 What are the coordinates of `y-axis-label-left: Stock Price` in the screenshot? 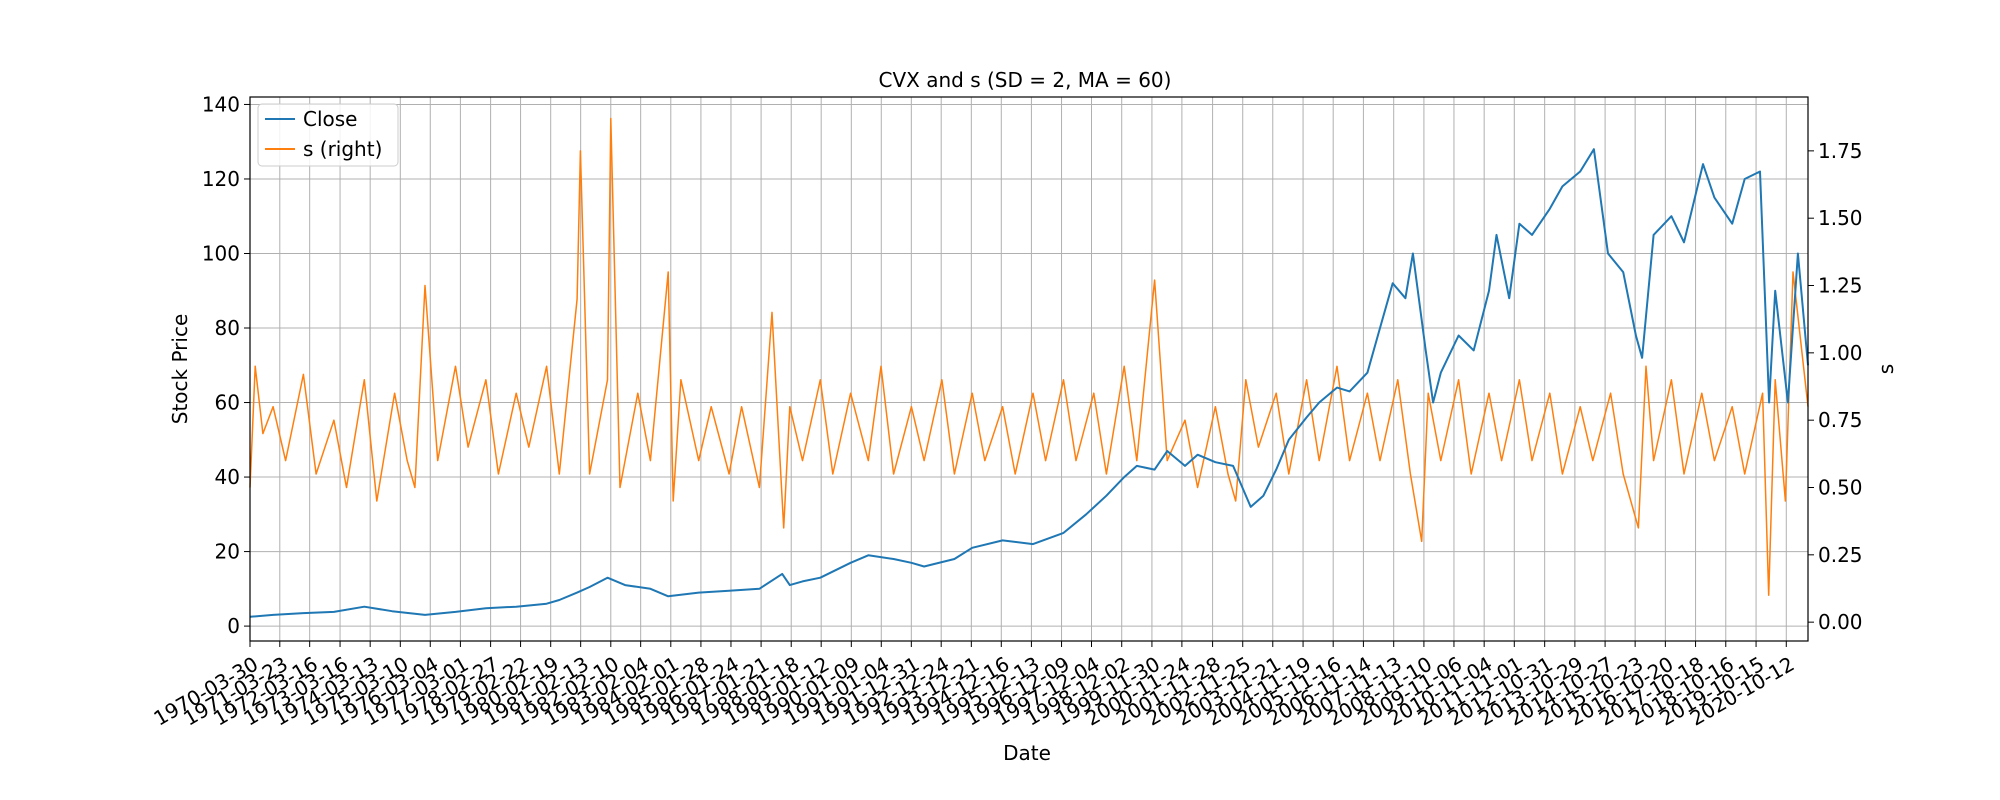 It's located at (180, 369).